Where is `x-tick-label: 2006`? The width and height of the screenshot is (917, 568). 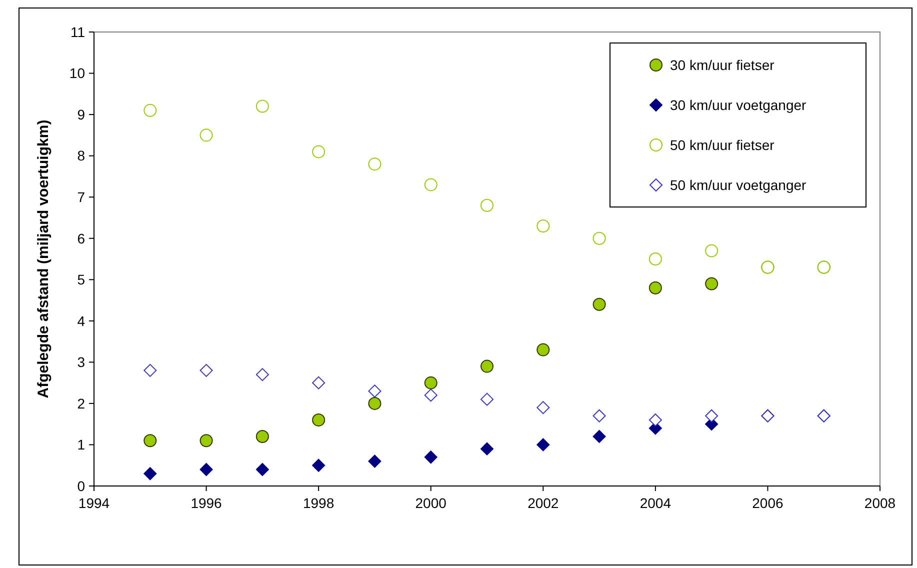
x-tick-label: 2006 is located at coordinates (768, 503).